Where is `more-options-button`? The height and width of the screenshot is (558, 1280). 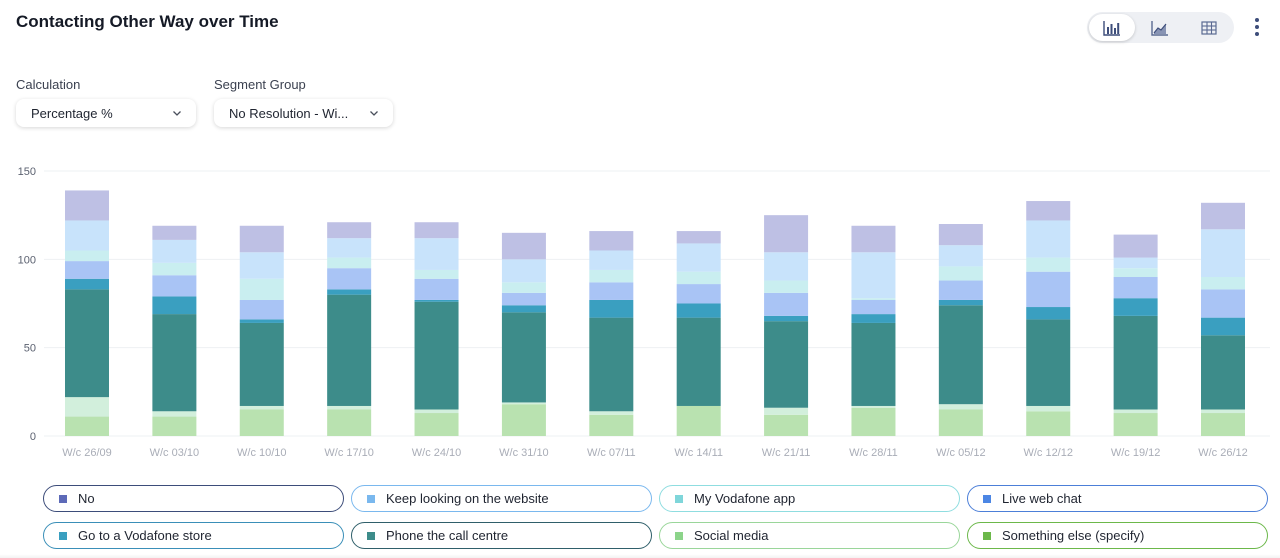
more-options-button is located at coordinates (1257, 27).